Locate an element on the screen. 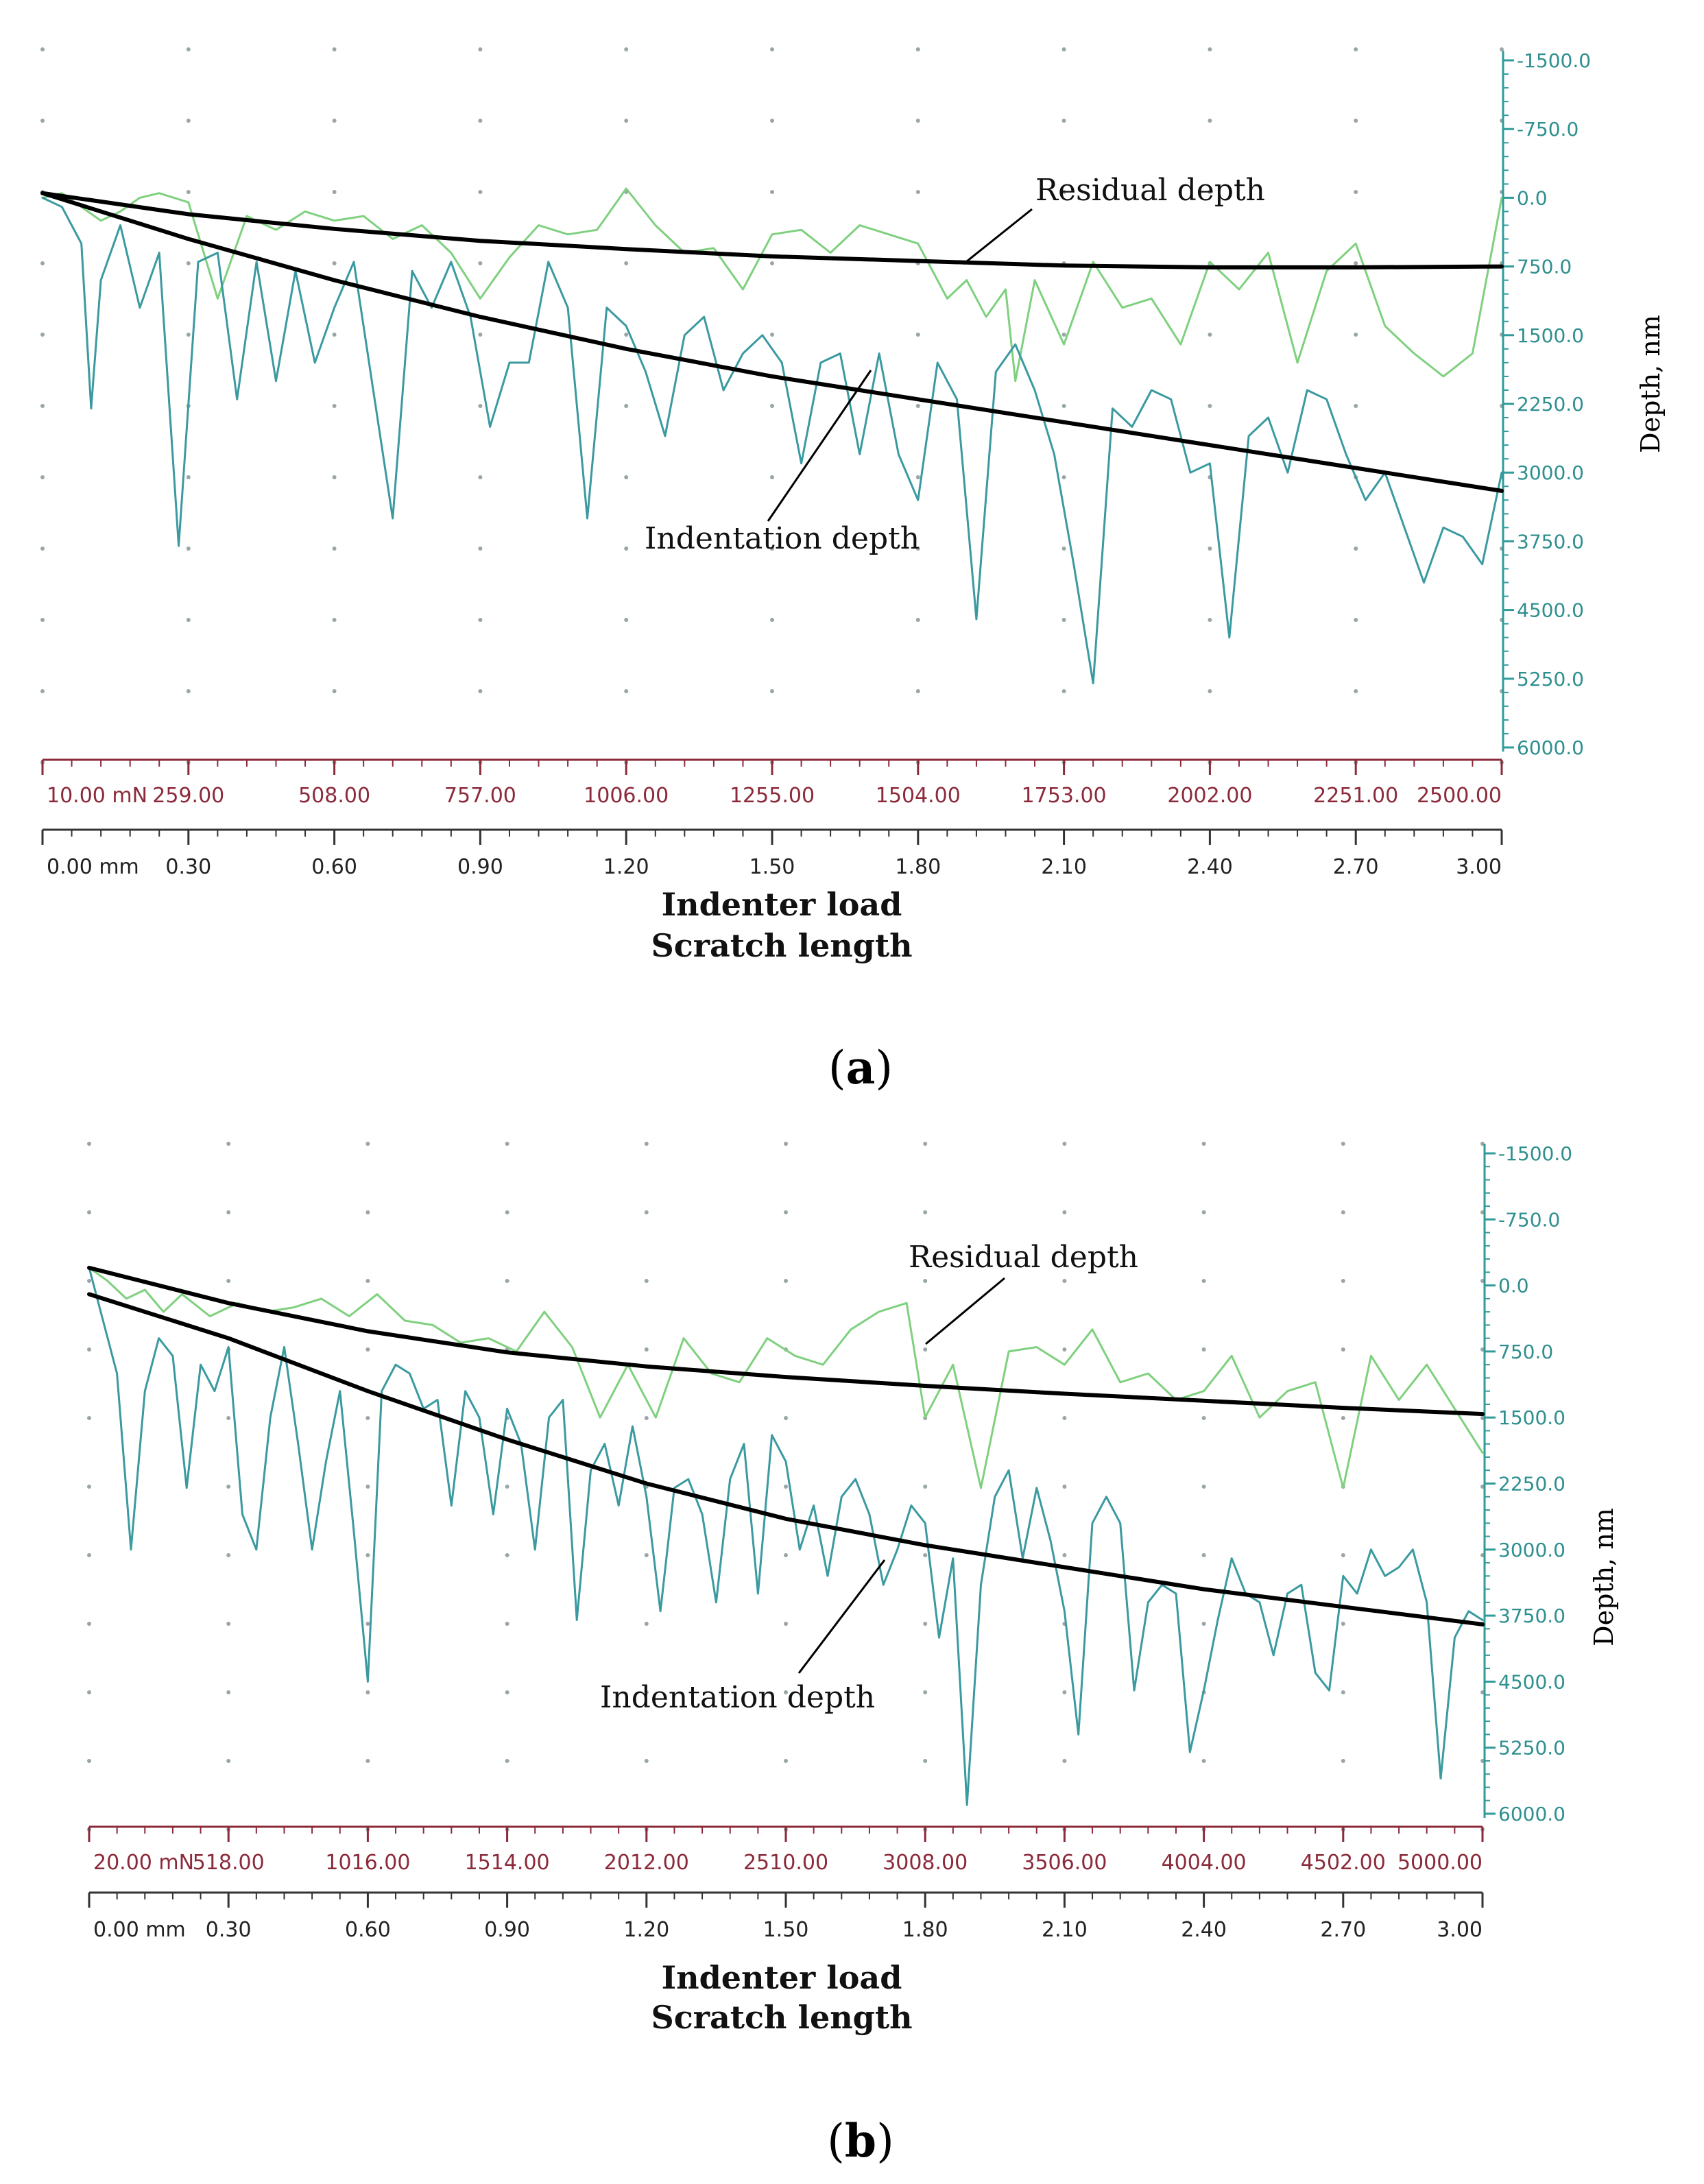  length-tick-label: 2.40 is located at coordinates (1210, 867).